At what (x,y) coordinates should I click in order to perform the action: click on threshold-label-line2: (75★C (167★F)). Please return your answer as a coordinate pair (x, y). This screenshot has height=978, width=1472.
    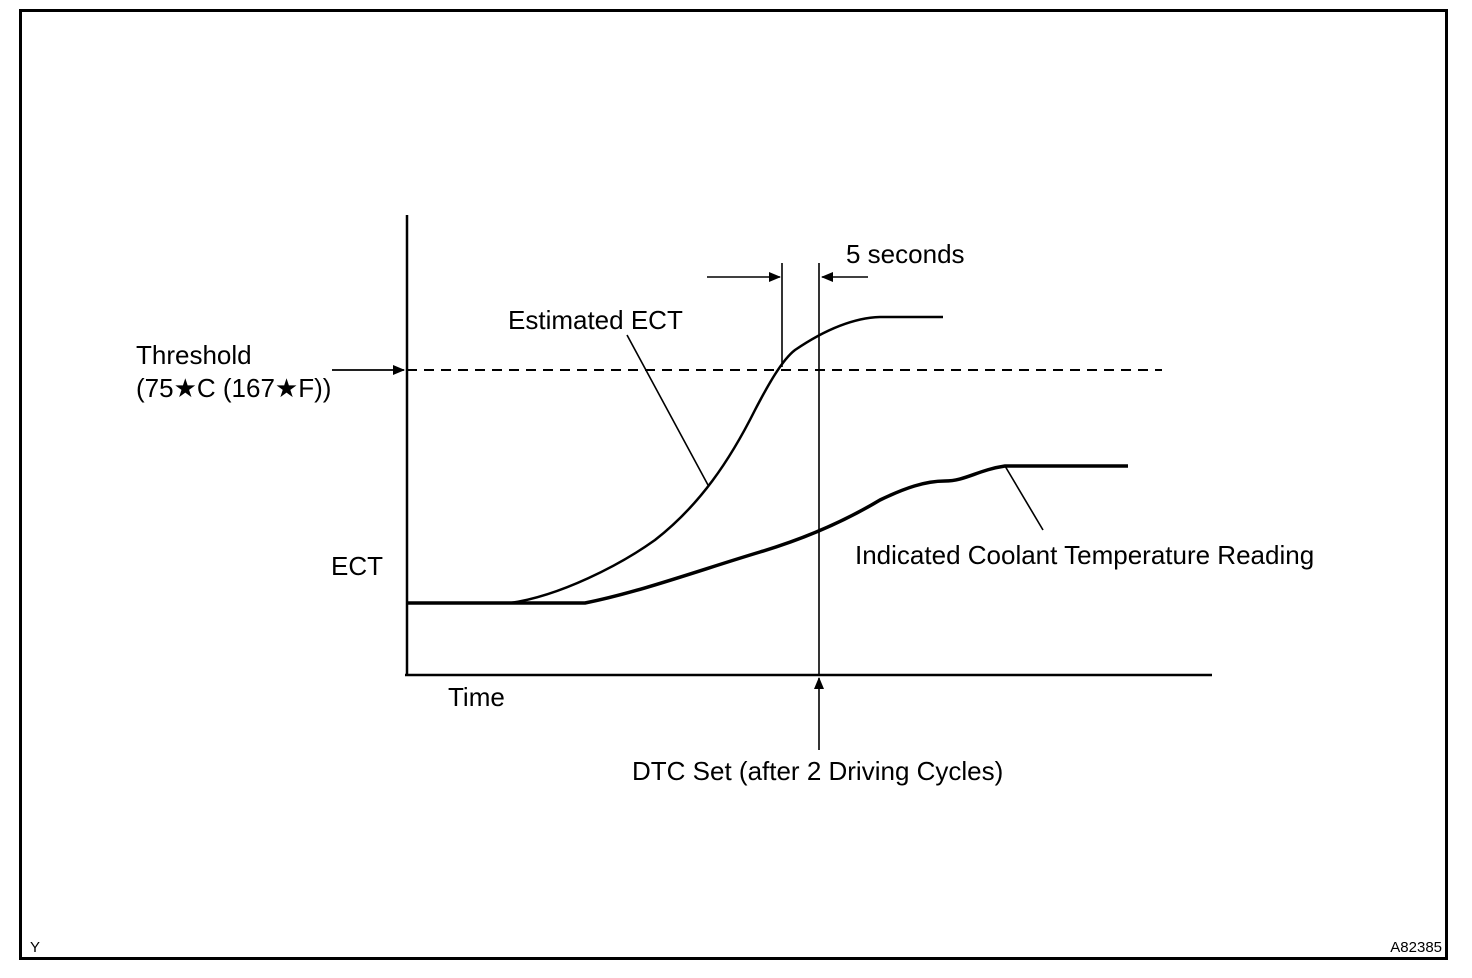
    Looking at the image, I should click on (233, 388).